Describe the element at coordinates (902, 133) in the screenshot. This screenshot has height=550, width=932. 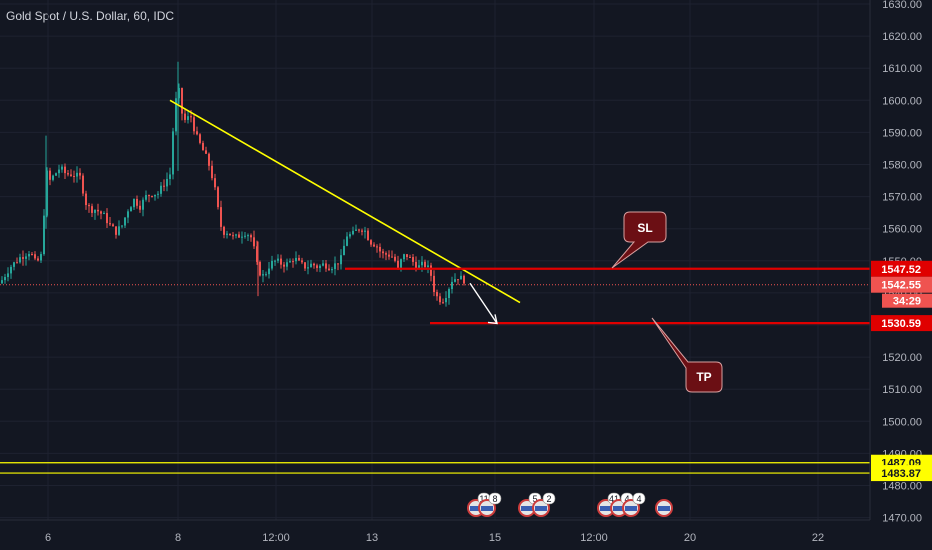
I see `y-tick-label: 1590.00` at that location.